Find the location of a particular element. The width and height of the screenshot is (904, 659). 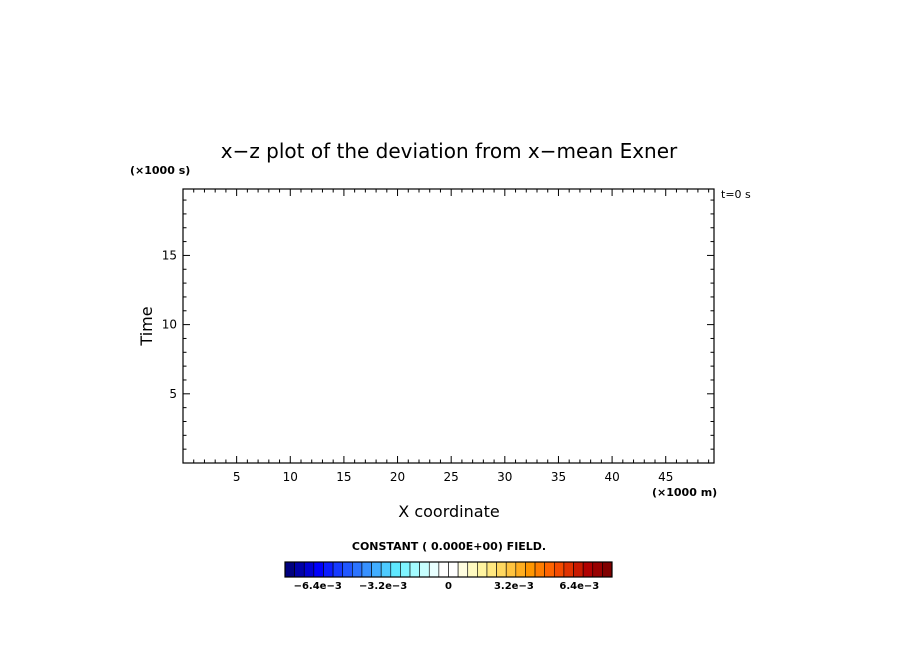

colorbar-tick-label: 3.2e−3 is located at coordinates (514, 586).